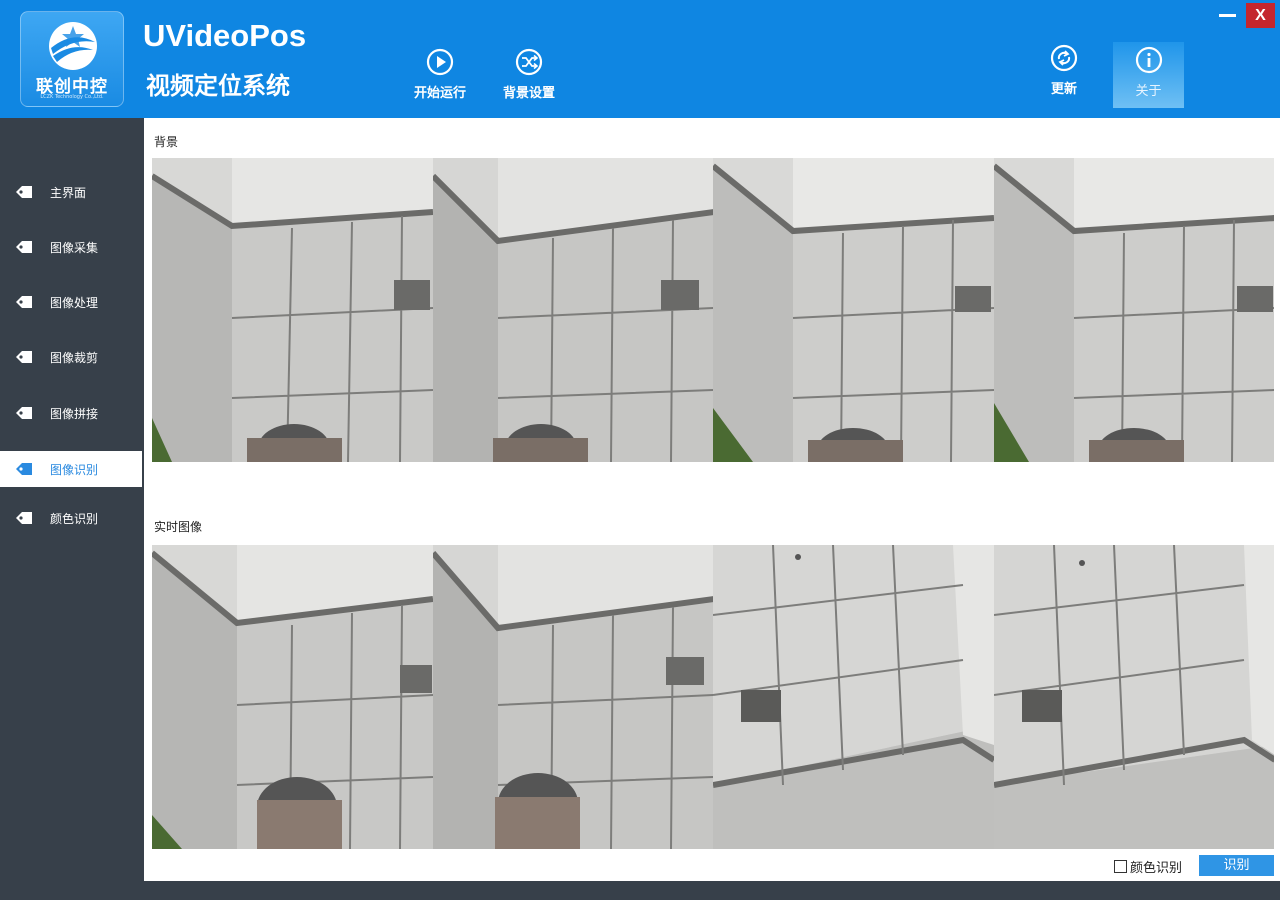 The width and height of the screenshot is (1280, 900). I want to click on bottom-action-bar: 颜色识别 识别, so click(712, 867).